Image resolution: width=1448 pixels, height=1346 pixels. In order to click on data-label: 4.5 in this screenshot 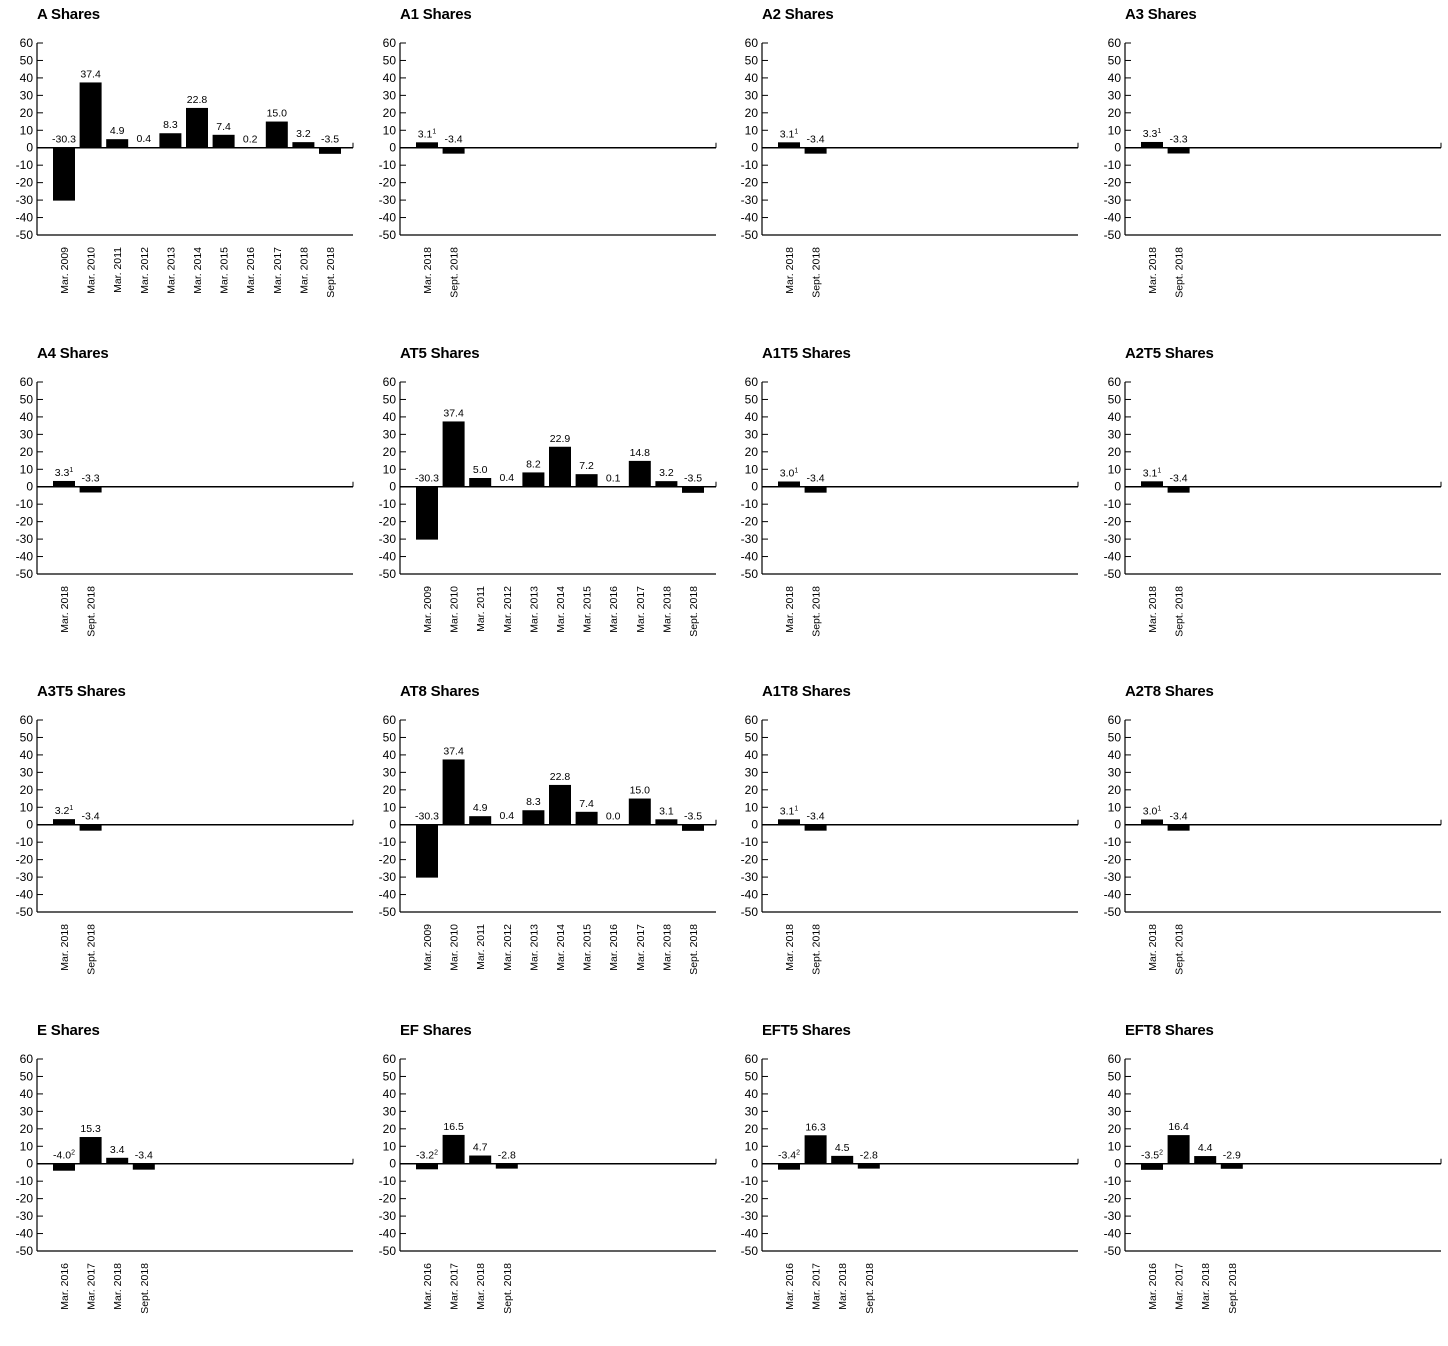, I will do `click(842, 1148)`.